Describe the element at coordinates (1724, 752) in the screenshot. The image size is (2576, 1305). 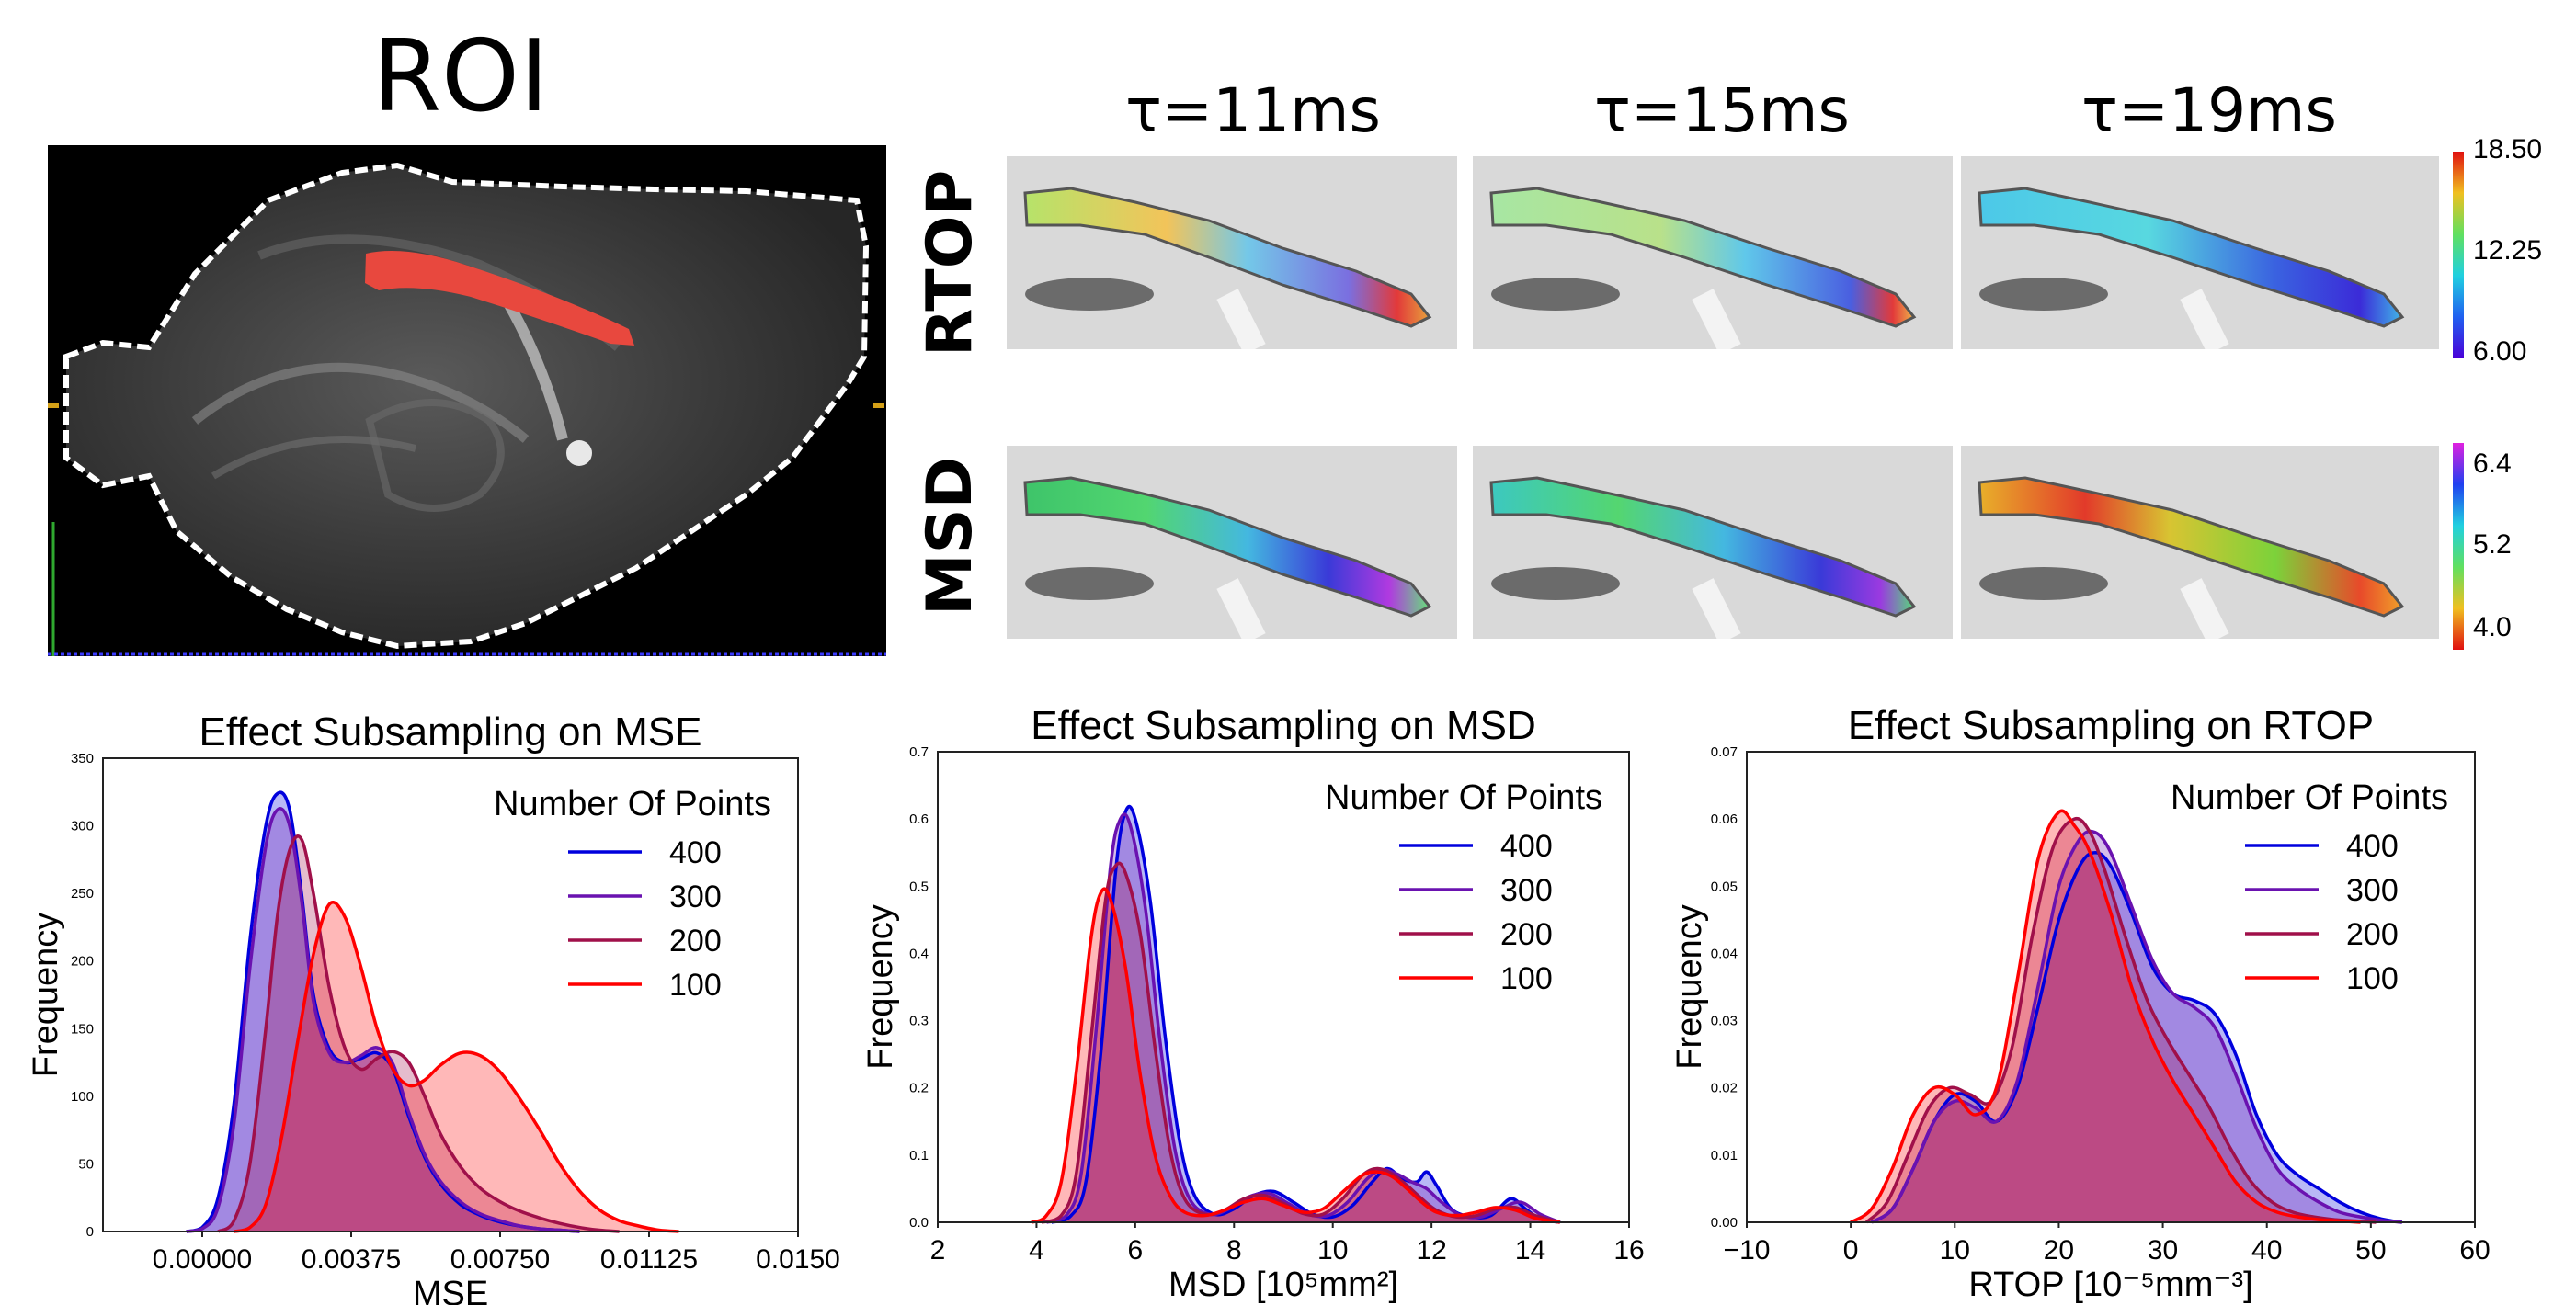
I see `rtop-ytick-label: 0.07` at that location.